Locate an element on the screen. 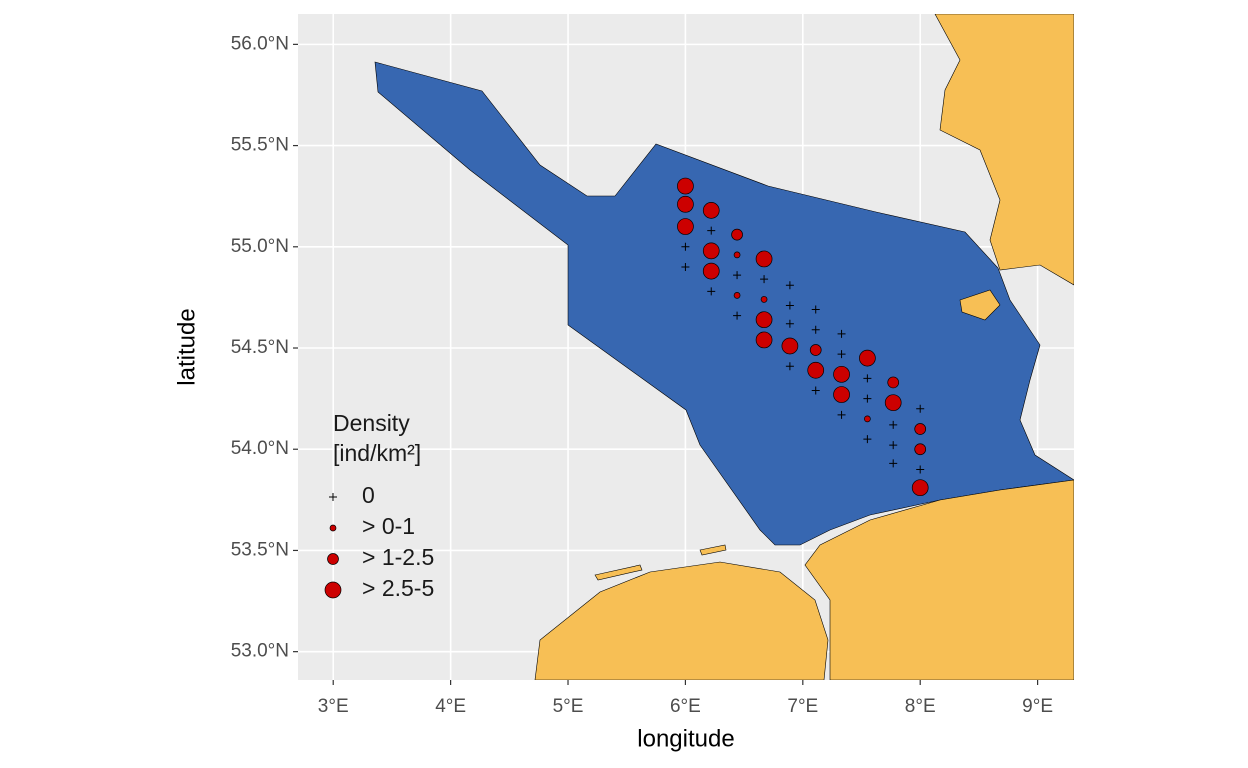  y-tick-label: 56.0°N is located at coordinates (260, 43).